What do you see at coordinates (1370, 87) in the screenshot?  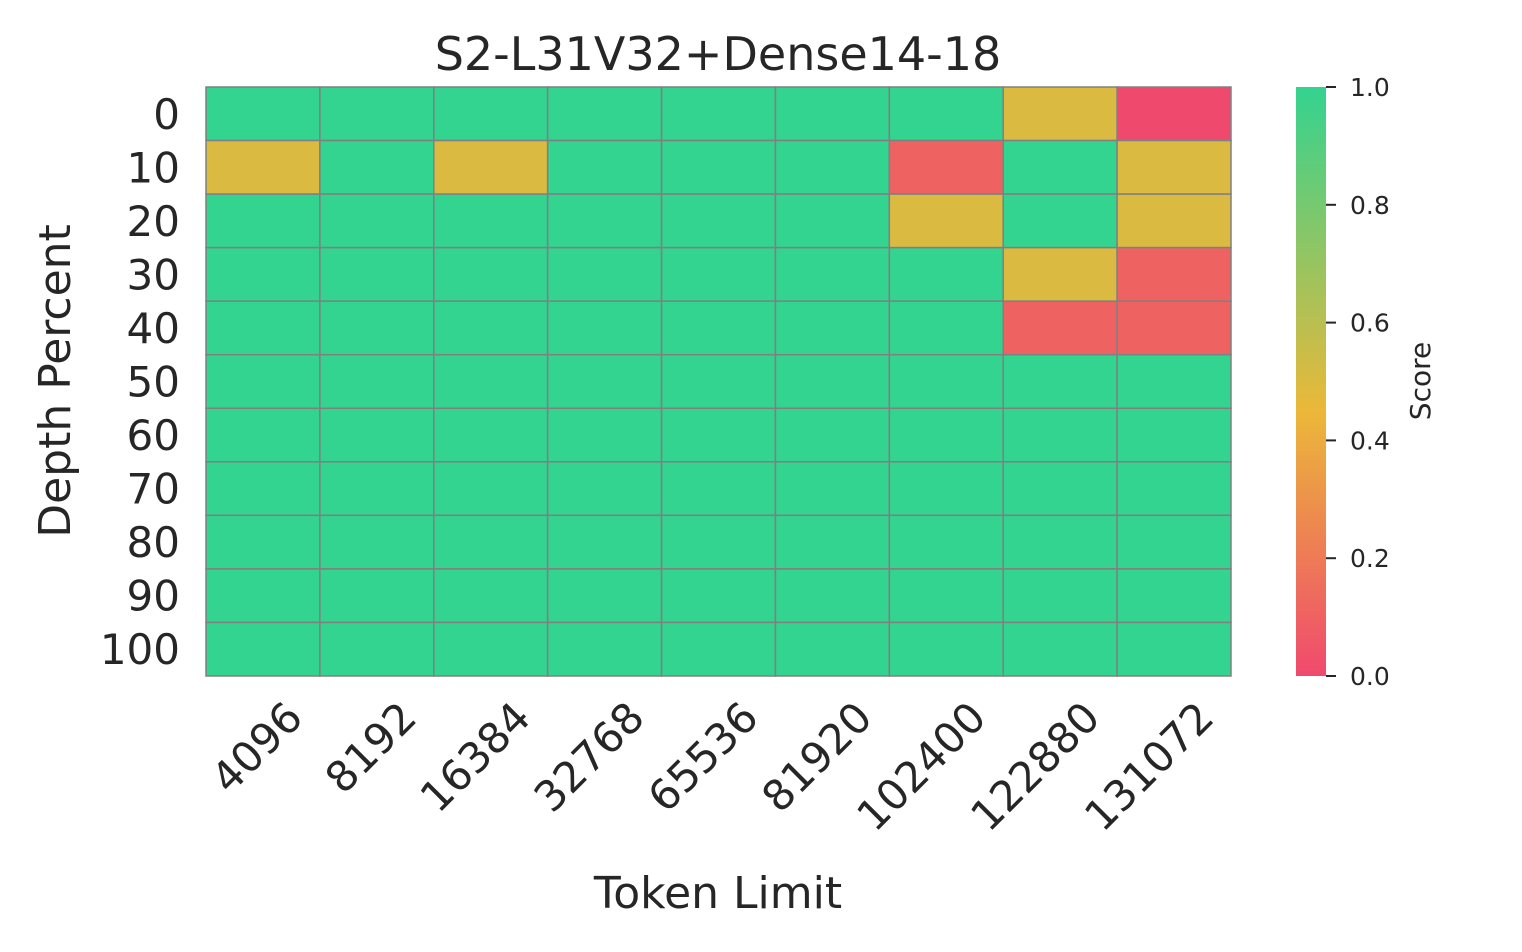 I see `colorbar-tick-label: 1.0` at bounding box center [1370, 87].